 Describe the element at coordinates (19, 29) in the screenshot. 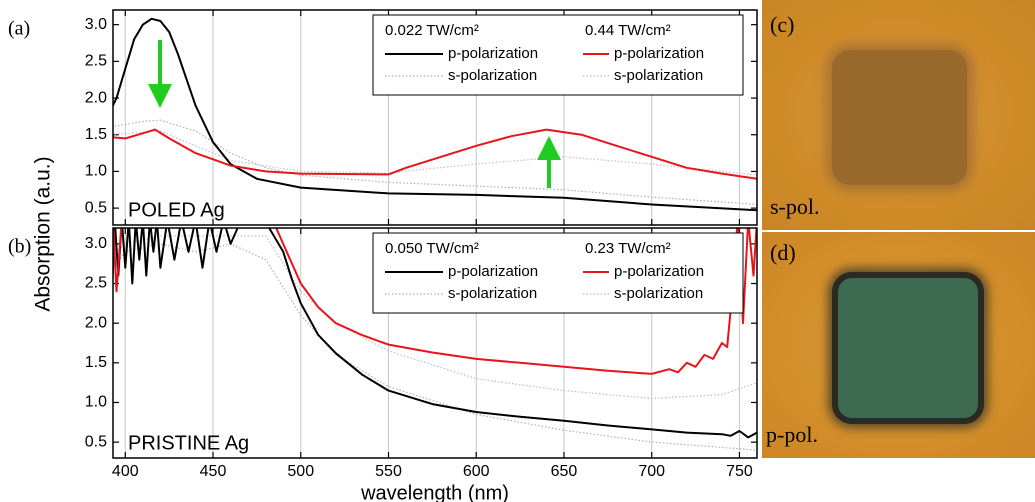

I see `panel-label: (a)` at that location.